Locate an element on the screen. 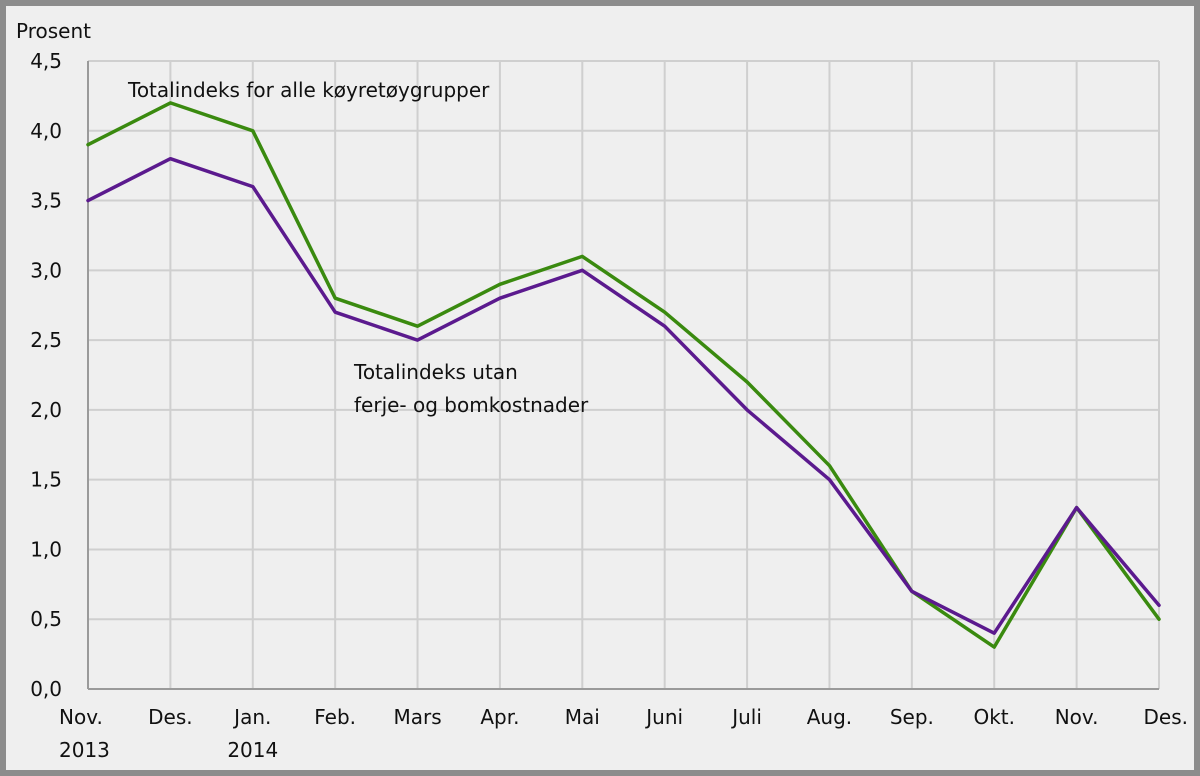 The height and width of the screenshot is (776, 1200). x-tick-label: Juni is located at coordinates (663, 717).